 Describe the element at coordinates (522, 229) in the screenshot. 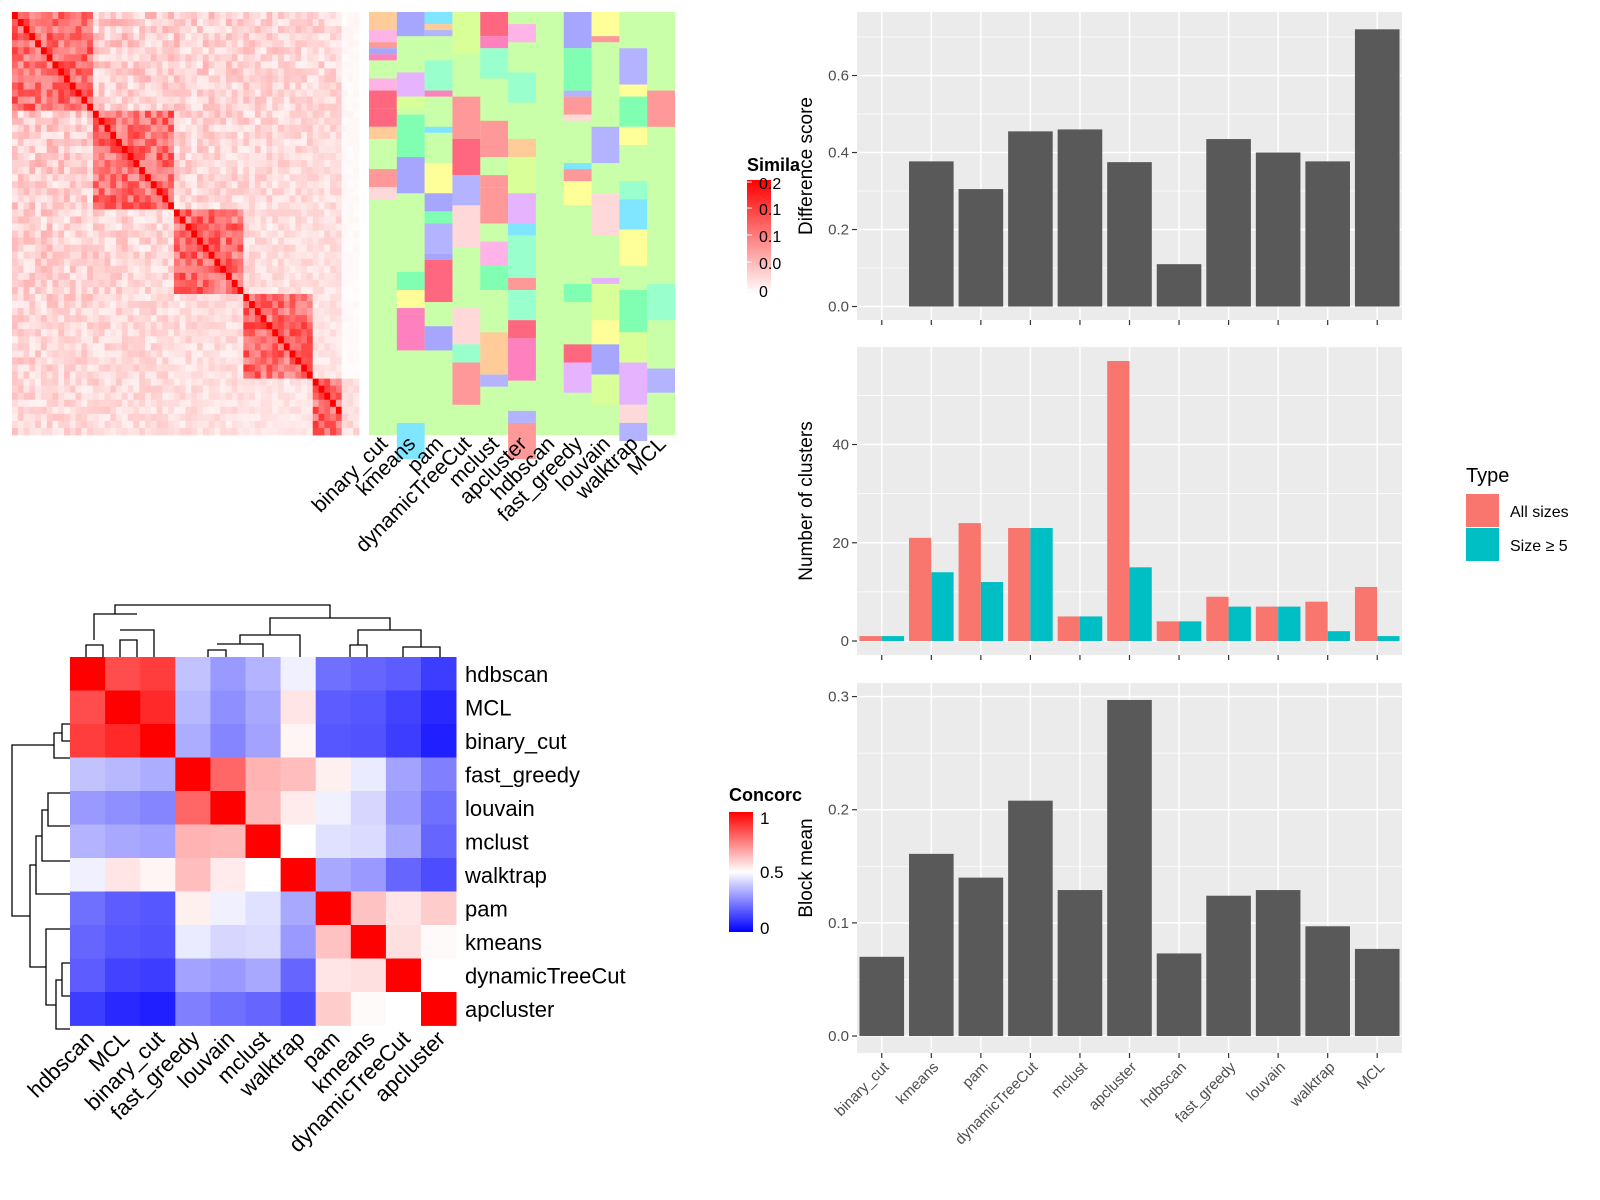

I see `cluster-assignment-segment` at that location.